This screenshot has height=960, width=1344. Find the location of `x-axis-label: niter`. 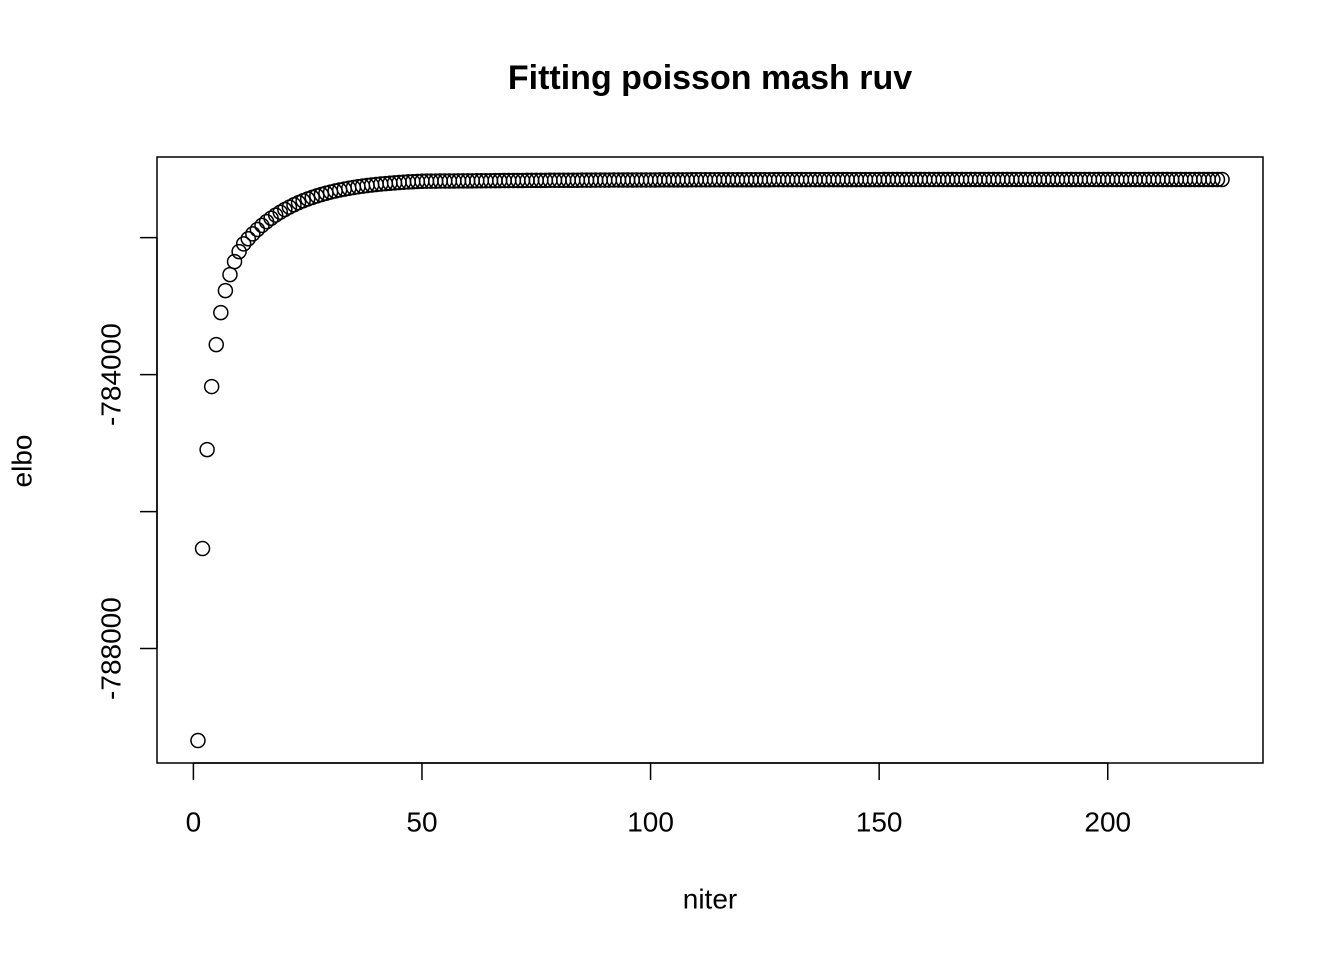

x-axis-label: niter is located at coordinates (710, 898).